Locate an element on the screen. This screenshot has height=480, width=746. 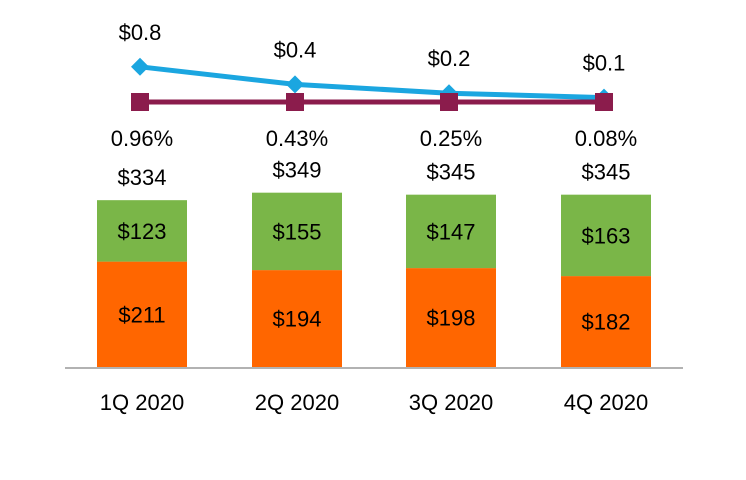
line-labels-layer: $0.8 $0.4 $0.2 $0.1 is located at coordinates (372, 48).